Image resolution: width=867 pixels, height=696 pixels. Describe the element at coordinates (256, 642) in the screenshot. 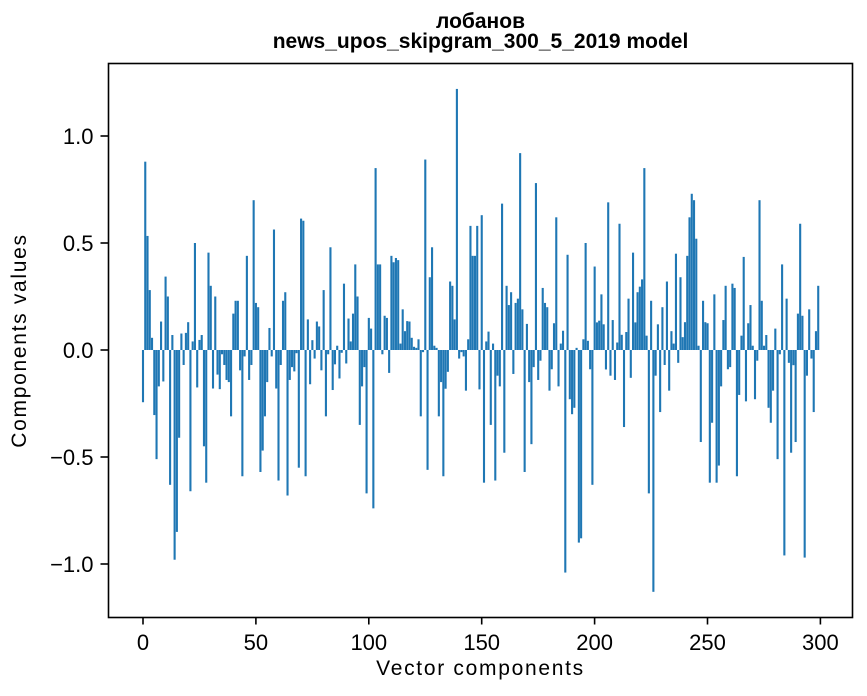

I see `svg-text: 50` at that location.